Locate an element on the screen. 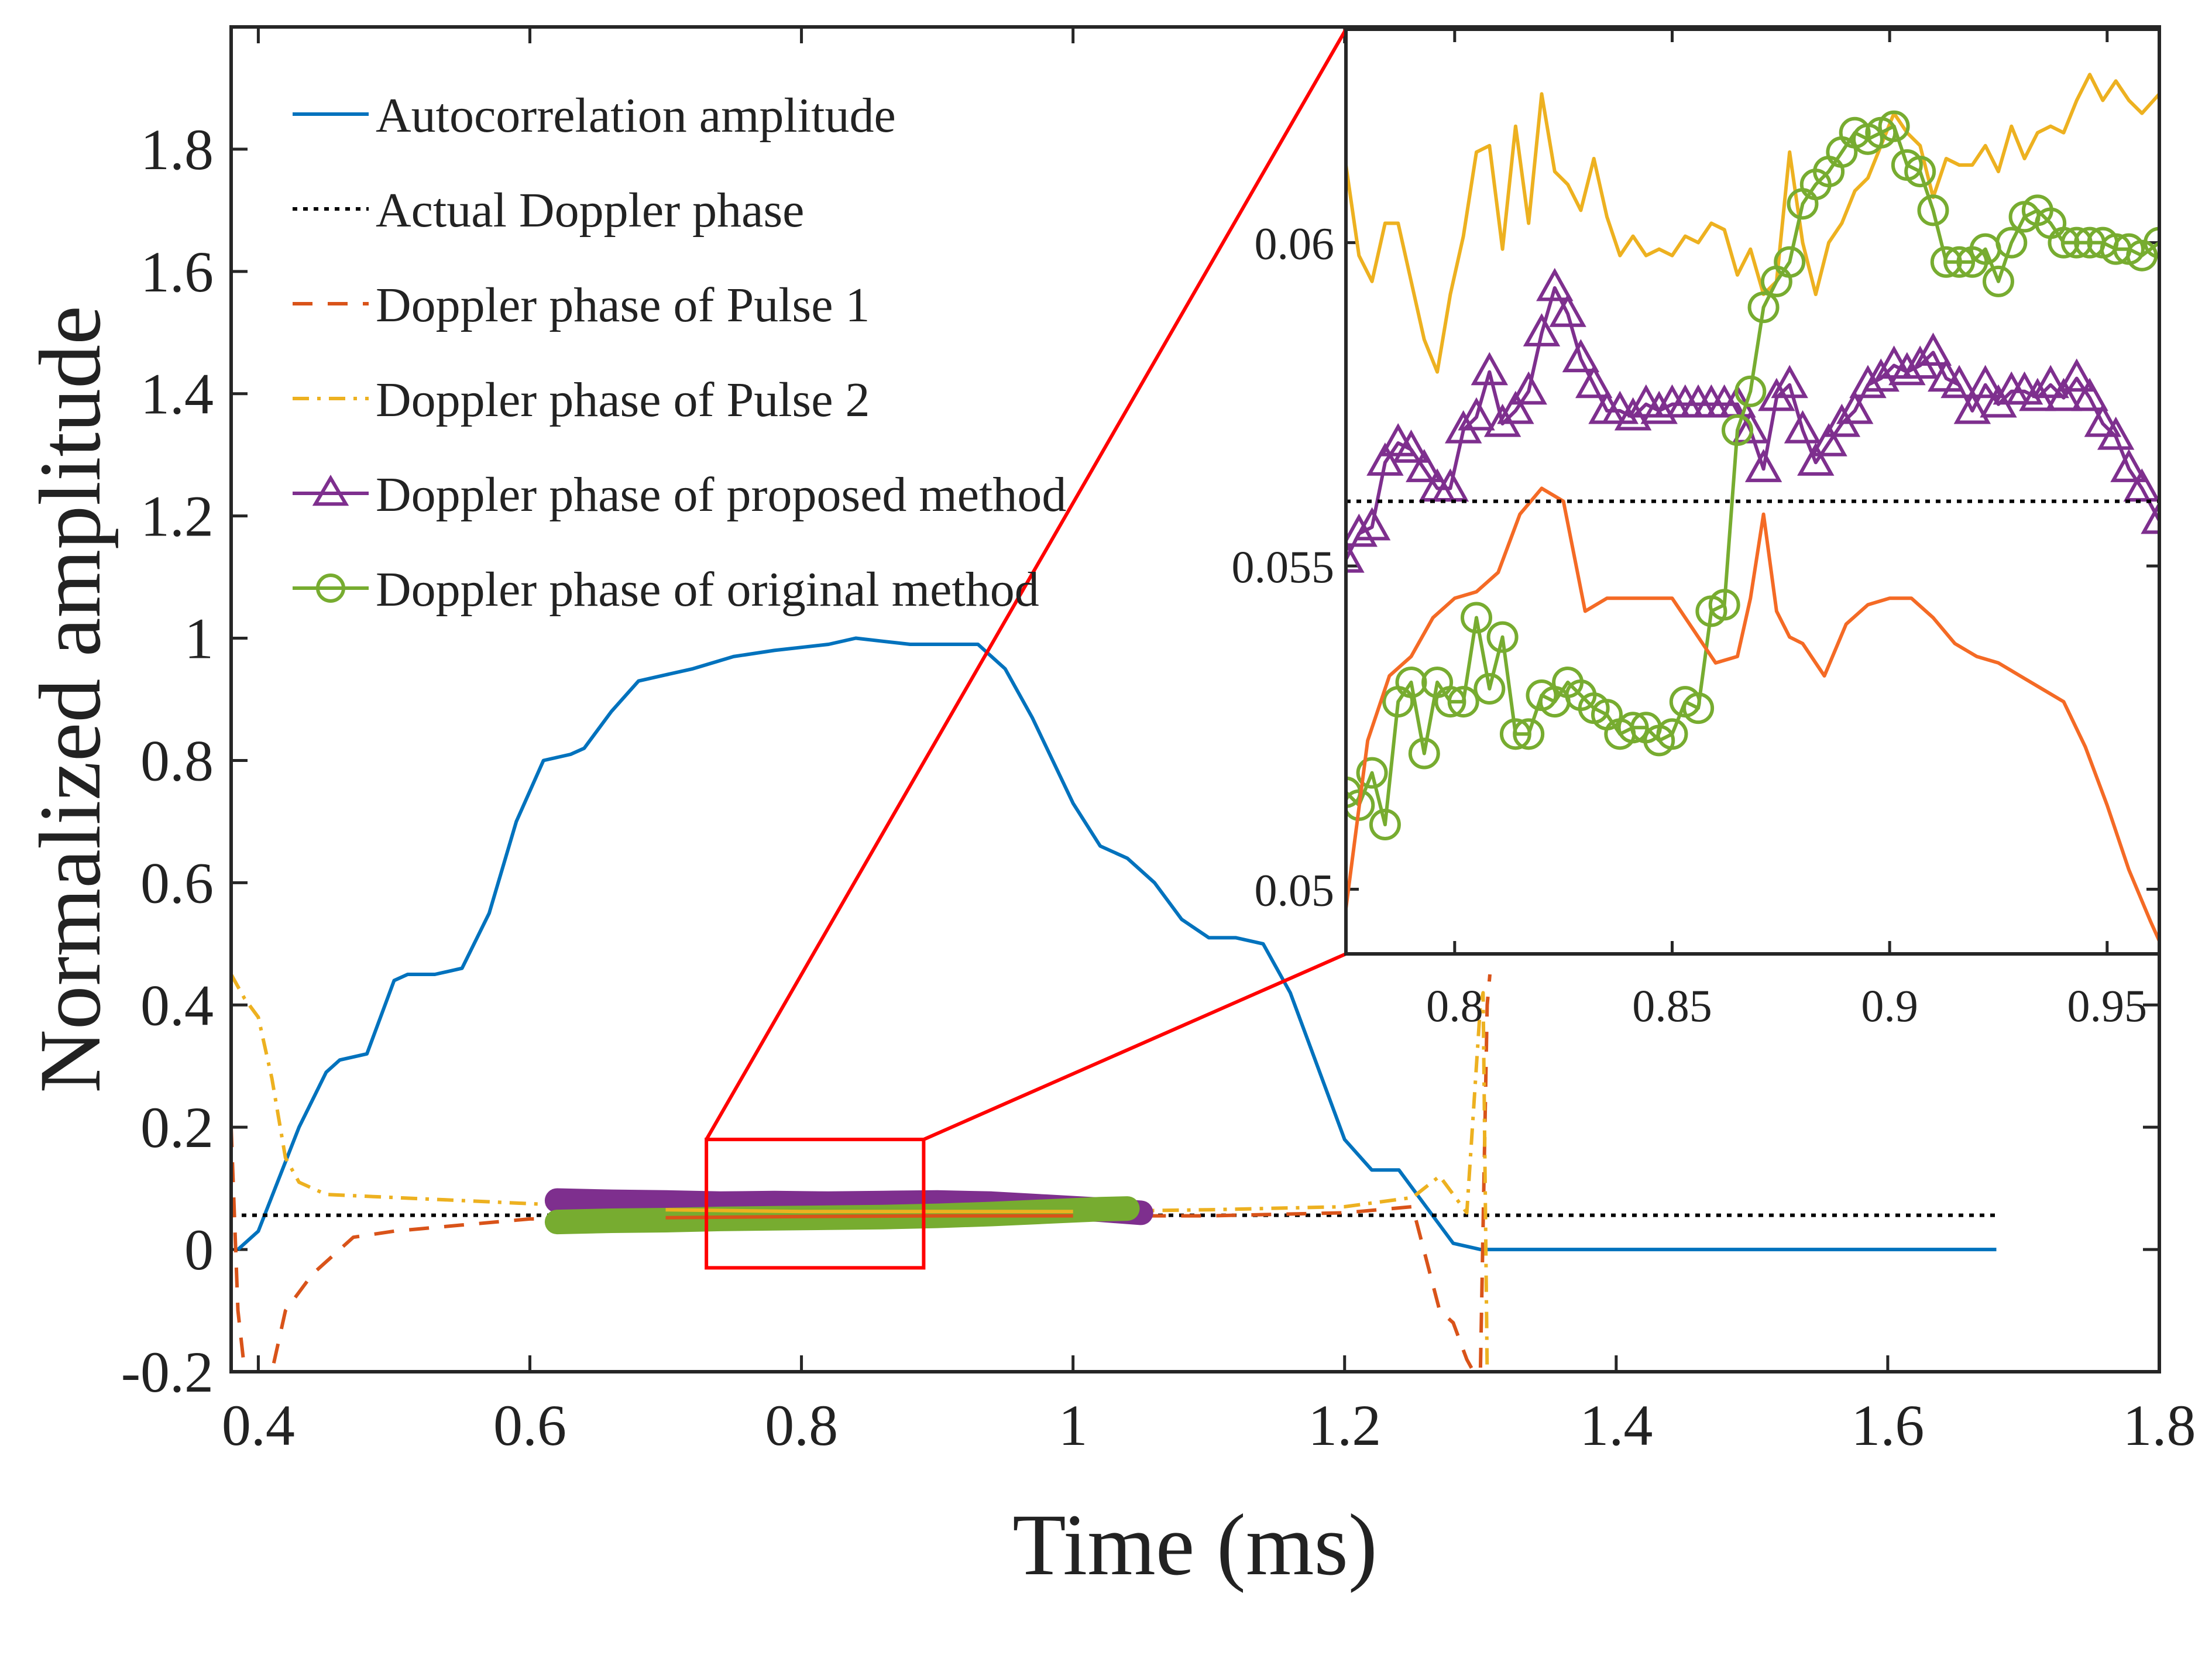  y-axis-title: Normalized amplitude is located at coordinates (70, 699).